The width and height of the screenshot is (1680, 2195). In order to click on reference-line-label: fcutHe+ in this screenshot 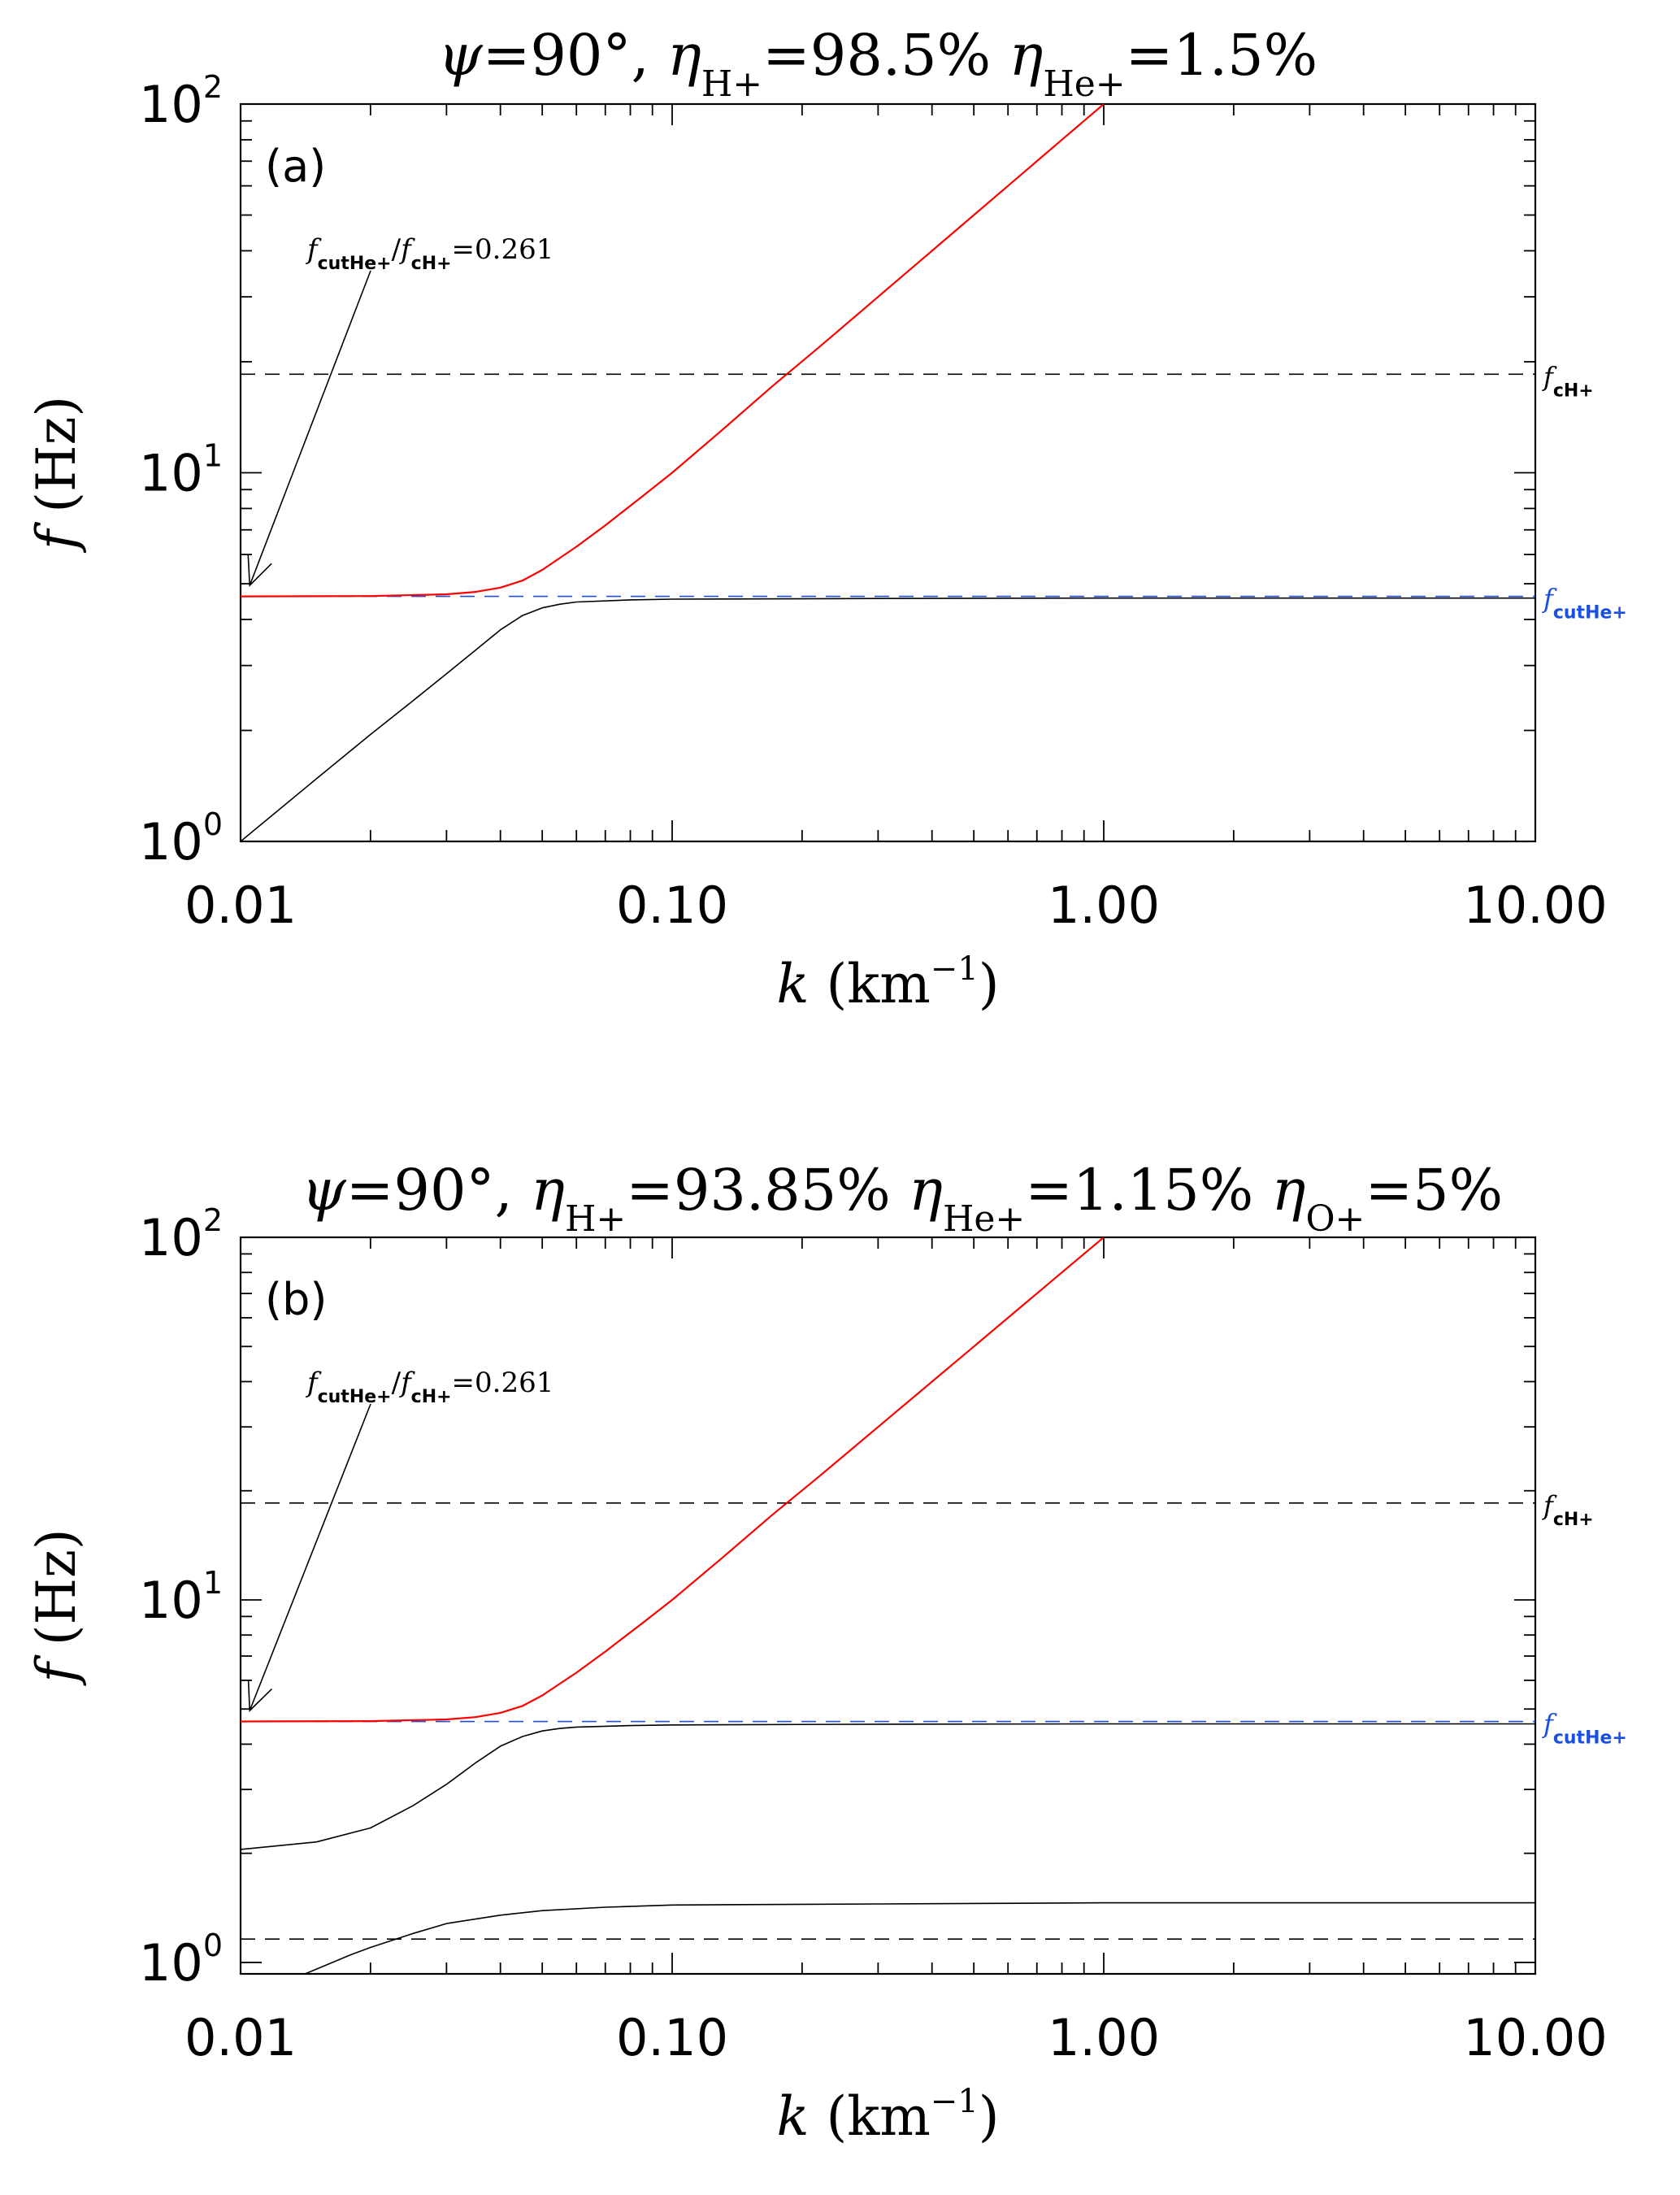, I will do `click(1585, 604)`.